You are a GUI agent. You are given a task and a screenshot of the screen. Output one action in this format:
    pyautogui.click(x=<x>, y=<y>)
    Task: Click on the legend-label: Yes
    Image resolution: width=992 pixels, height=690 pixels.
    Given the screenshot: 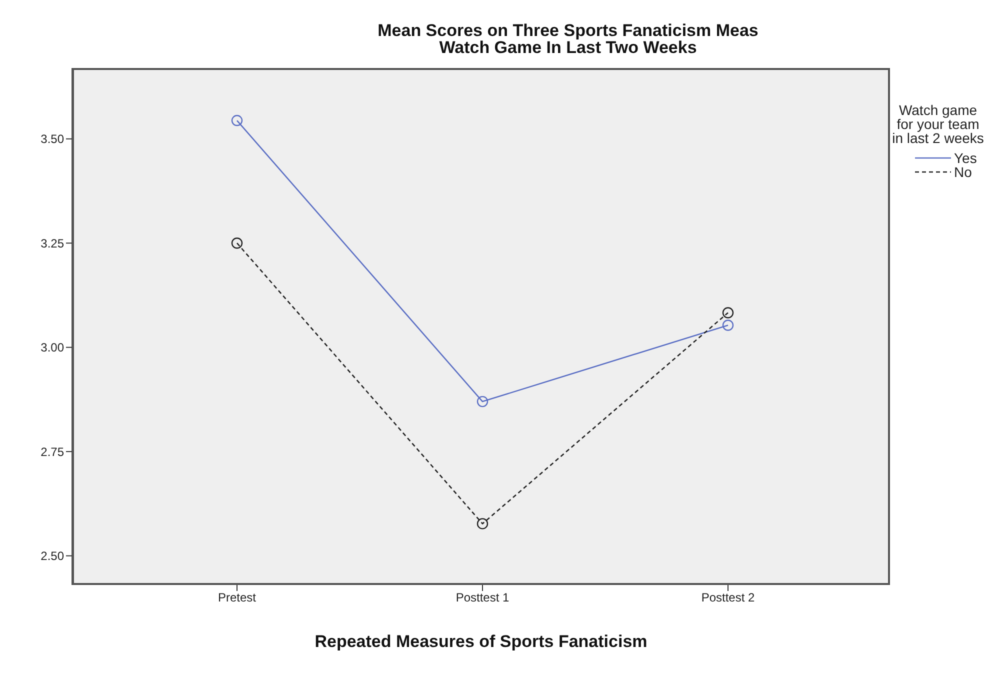 What is the action you would take?
    pyautogui.click(x=966, y=158)
    